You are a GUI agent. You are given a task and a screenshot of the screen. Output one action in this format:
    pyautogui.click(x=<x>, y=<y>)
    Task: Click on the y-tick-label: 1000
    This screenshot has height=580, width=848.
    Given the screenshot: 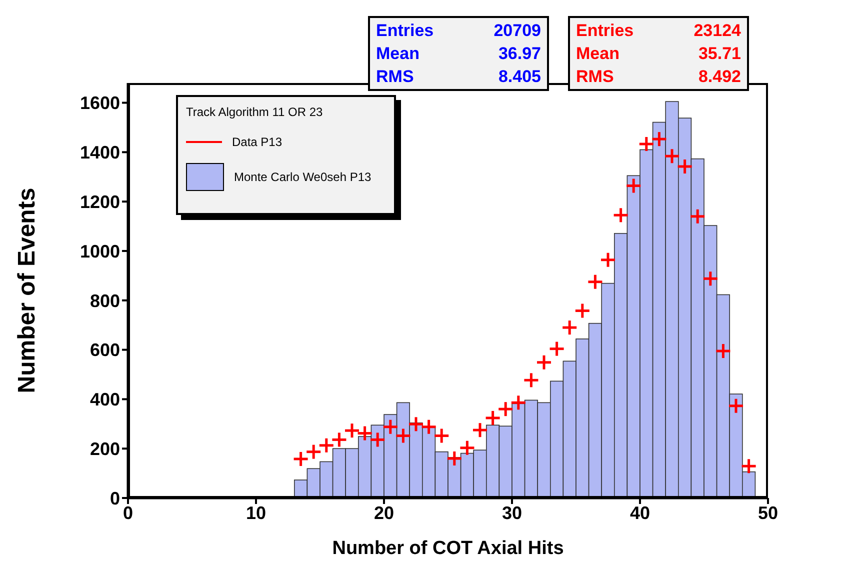 What is the action you would take?
    pyautogui.click(x=100, y=251)
    